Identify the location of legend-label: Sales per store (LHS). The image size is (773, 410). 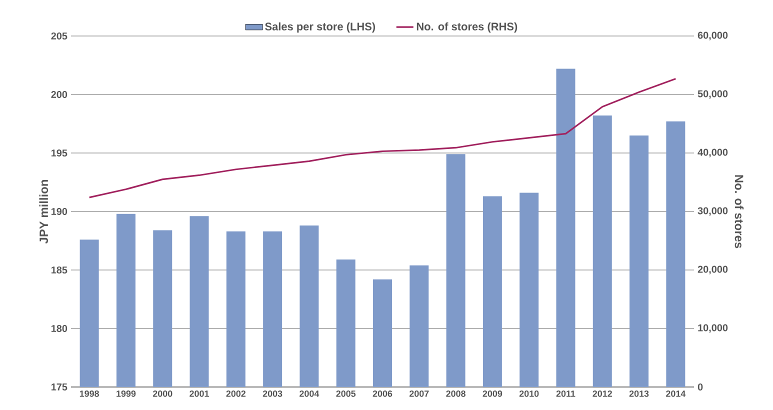
(320, 27).